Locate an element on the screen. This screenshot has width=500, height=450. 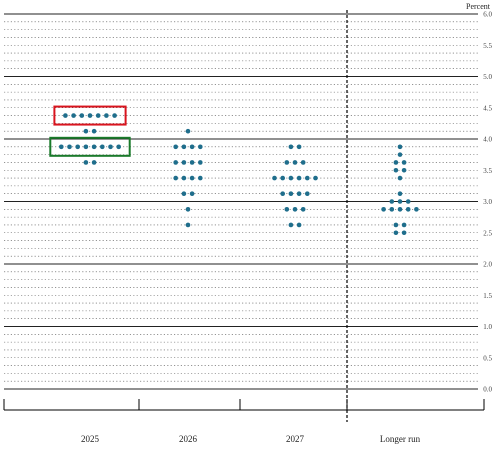
y-tick-label: 5.0 is located at coordinates (487, 77).